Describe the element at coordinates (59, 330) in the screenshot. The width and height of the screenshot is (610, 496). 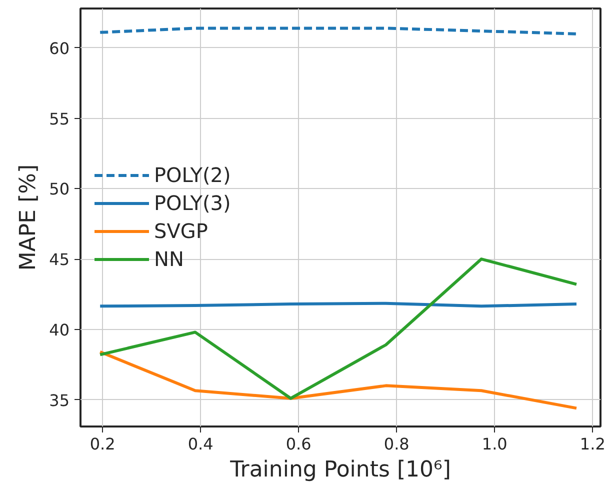
I see `y-tick-label: 40` at that location.